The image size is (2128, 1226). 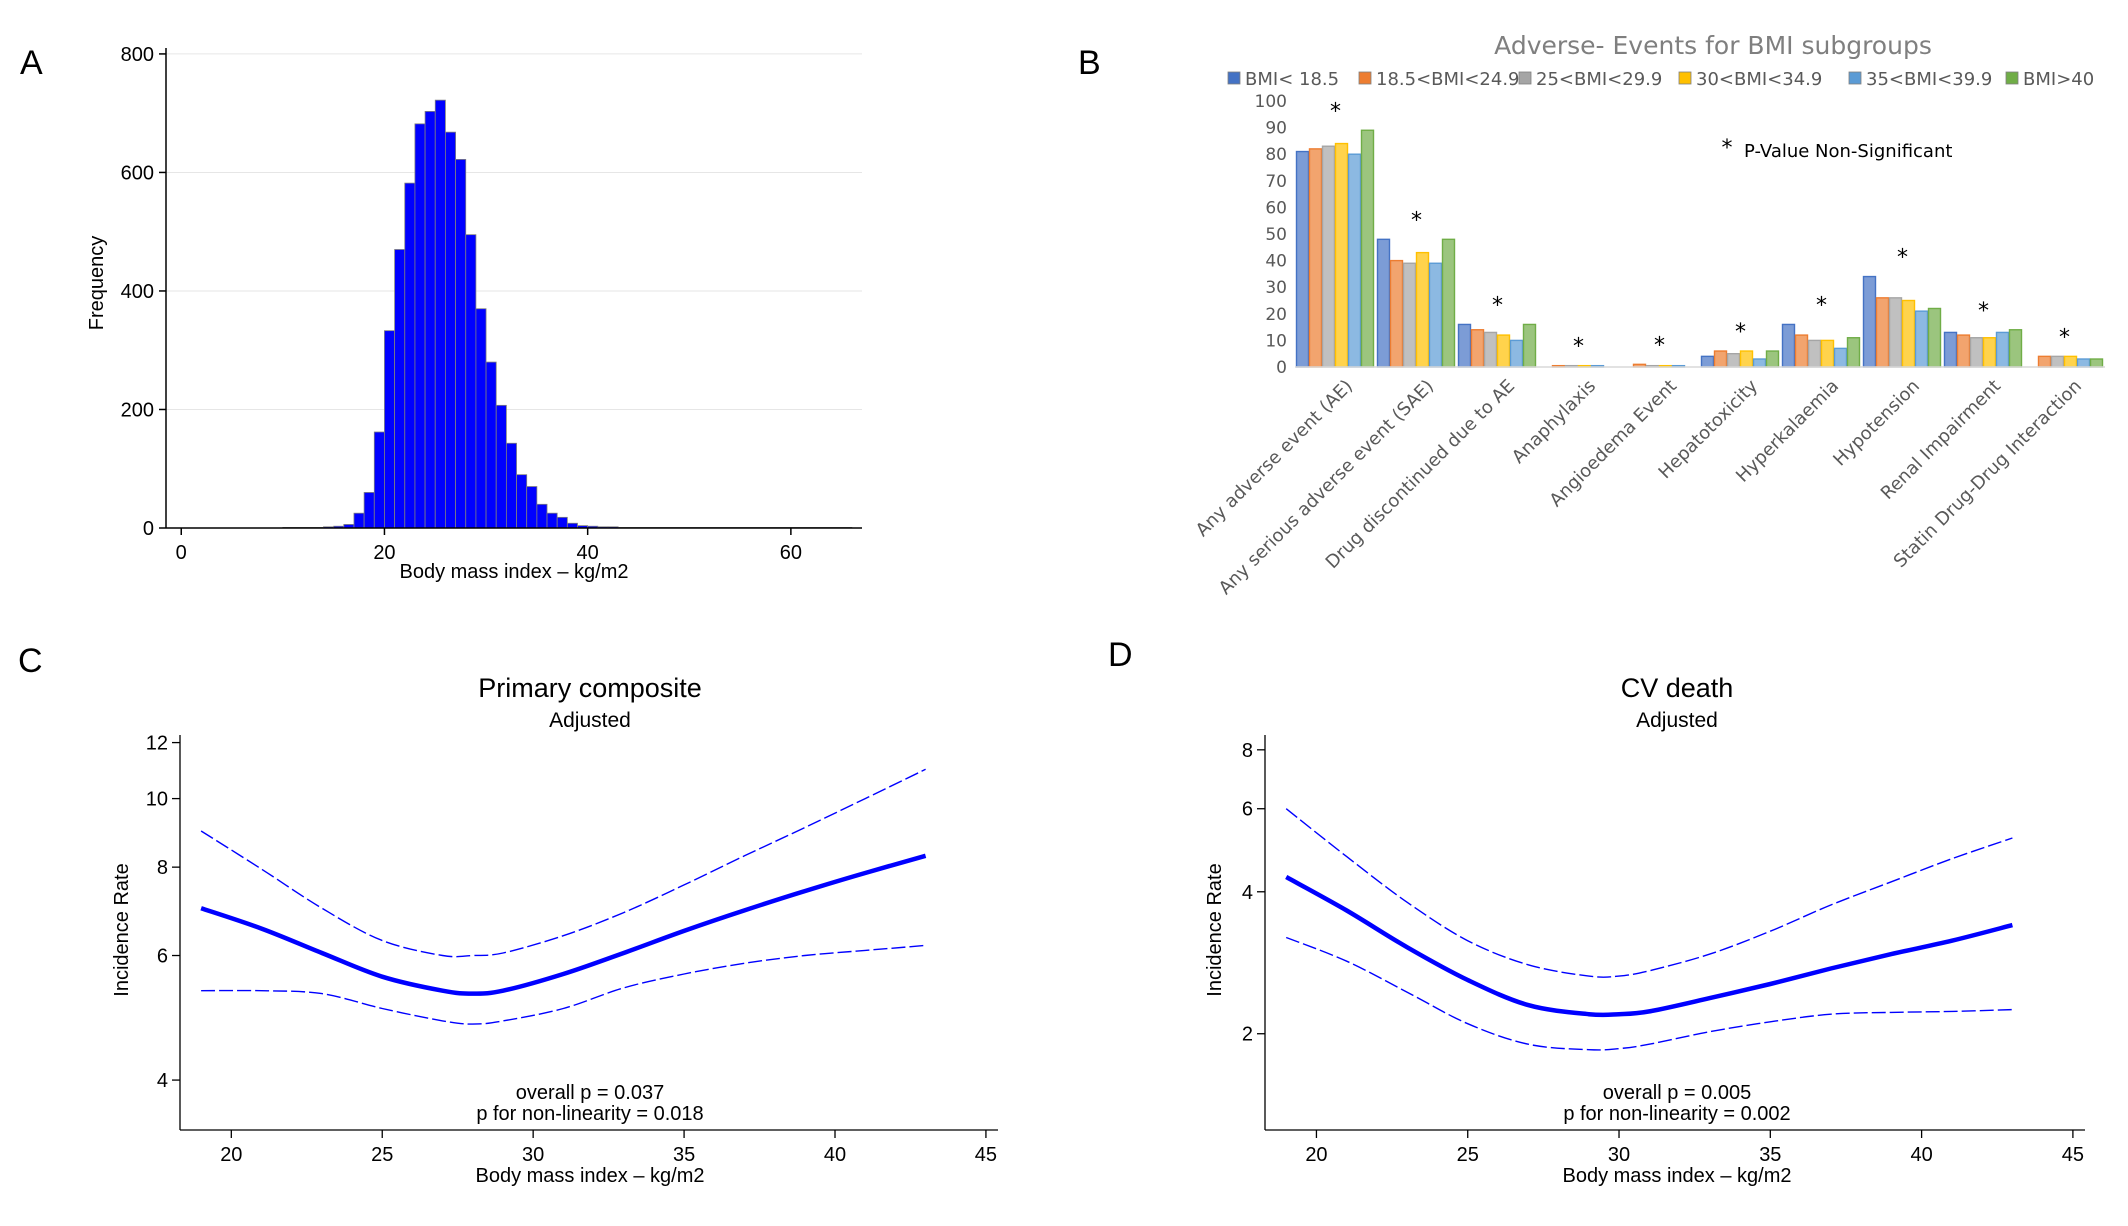 I want to click on c-estimate-line, so click(x=563, y=924).